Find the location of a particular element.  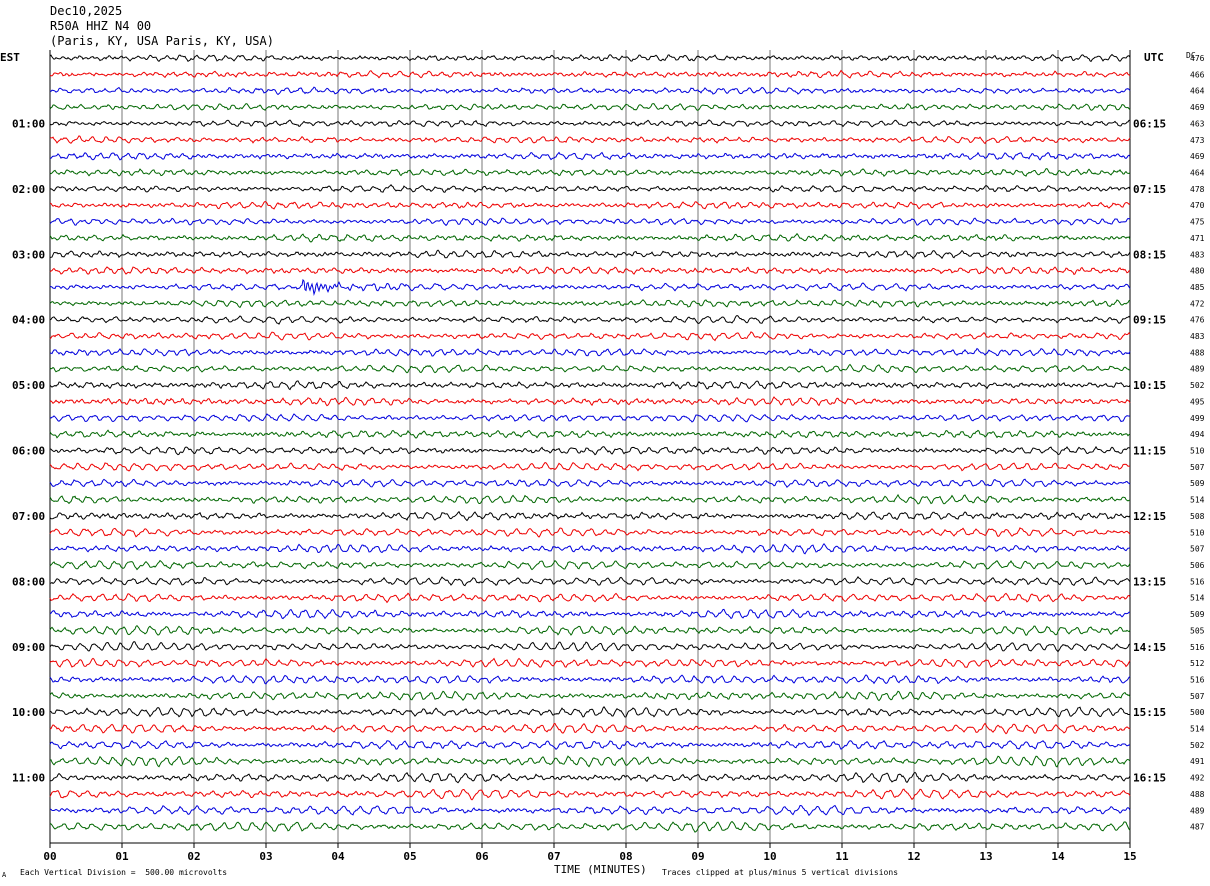

est-axis-title: EST is located at coordinates (10, 57).